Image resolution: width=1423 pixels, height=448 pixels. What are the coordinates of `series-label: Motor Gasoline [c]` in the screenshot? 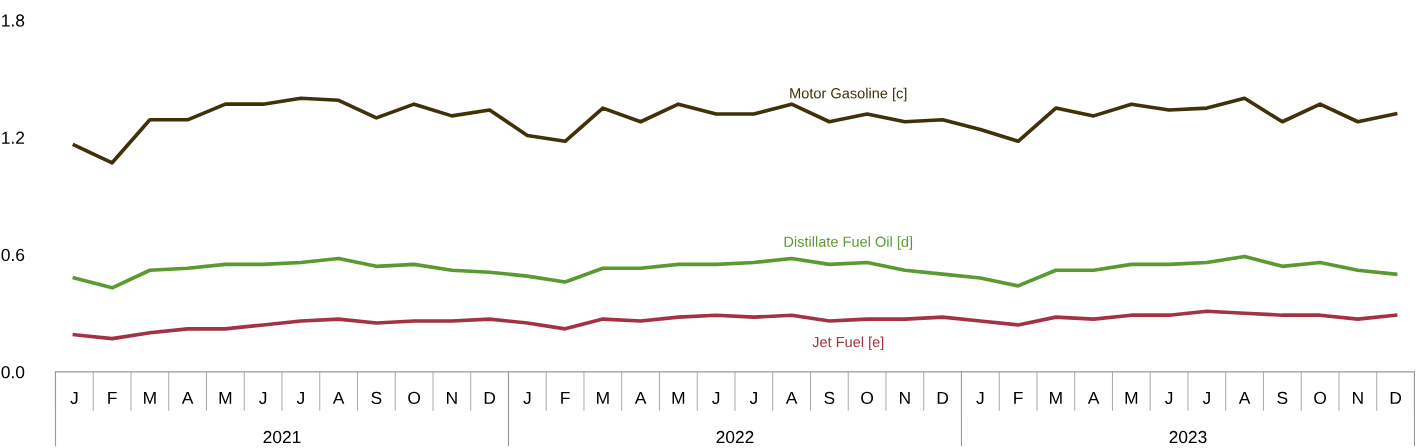 It's located at (848, 94).